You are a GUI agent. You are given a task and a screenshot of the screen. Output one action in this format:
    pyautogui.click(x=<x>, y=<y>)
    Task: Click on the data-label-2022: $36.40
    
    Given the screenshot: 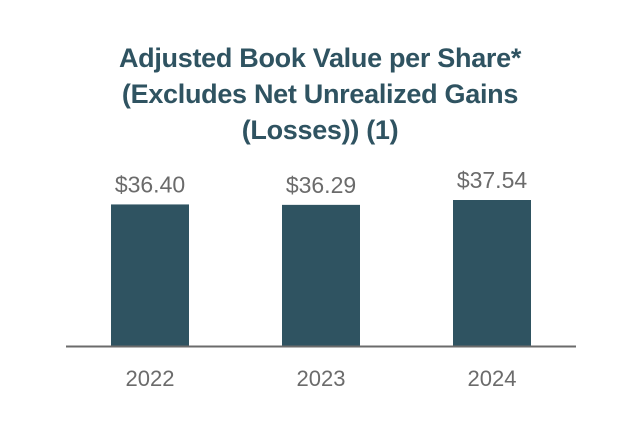 What is the action you would take?
    pyautogui.click(x=150, y=184)
    